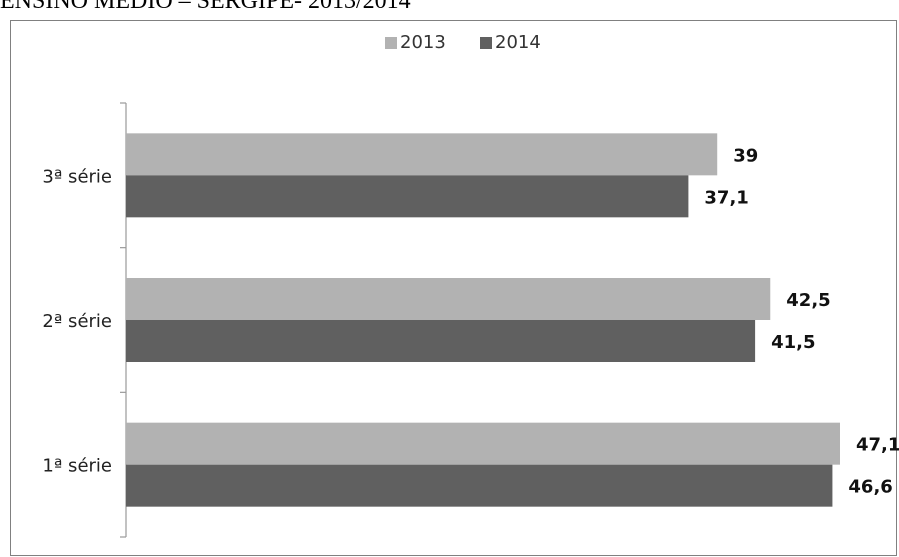 The width and height of the screenshot is (899, 557). I want to click on chart-title: ENSINO MÉDIO – SERGIPE- 2013/2014, so click(205, 7).